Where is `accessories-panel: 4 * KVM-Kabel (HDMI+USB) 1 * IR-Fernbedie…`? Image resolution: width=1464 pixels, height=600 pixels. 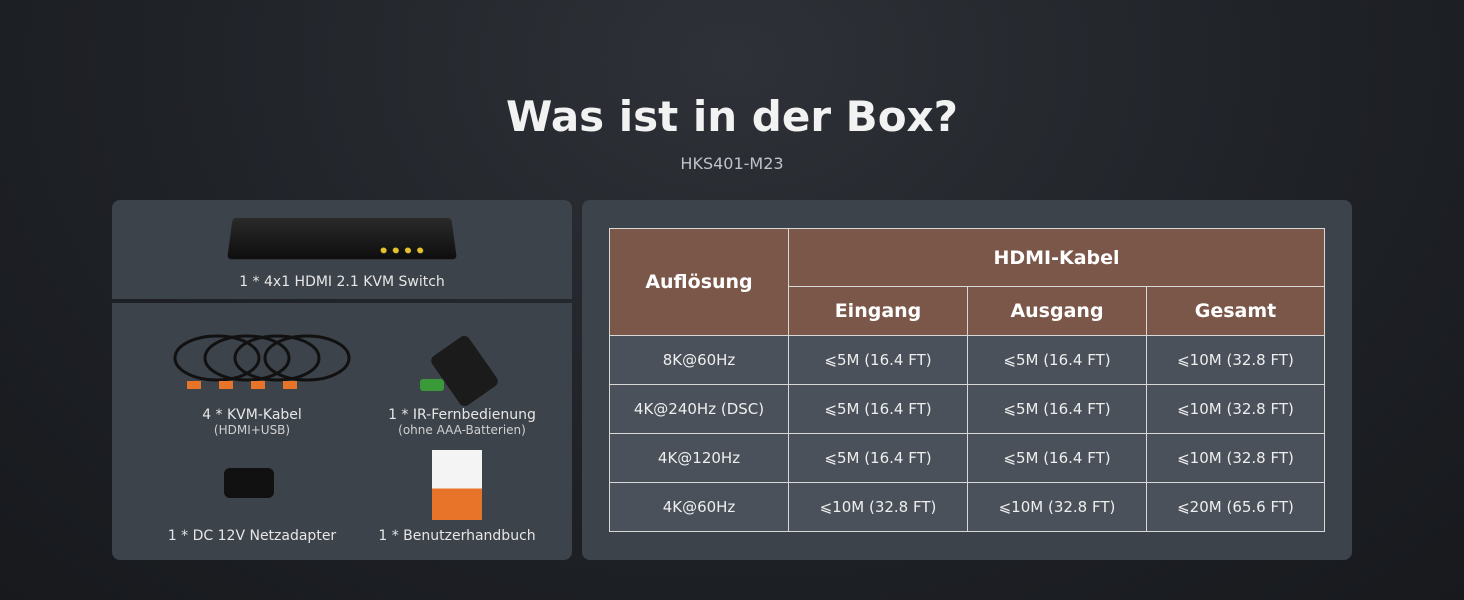 accessories-panel: 4 * KVM-Kabel (HDMI+USB) 1 * IR-Fernbedie… is located at coordinates (342, 431).